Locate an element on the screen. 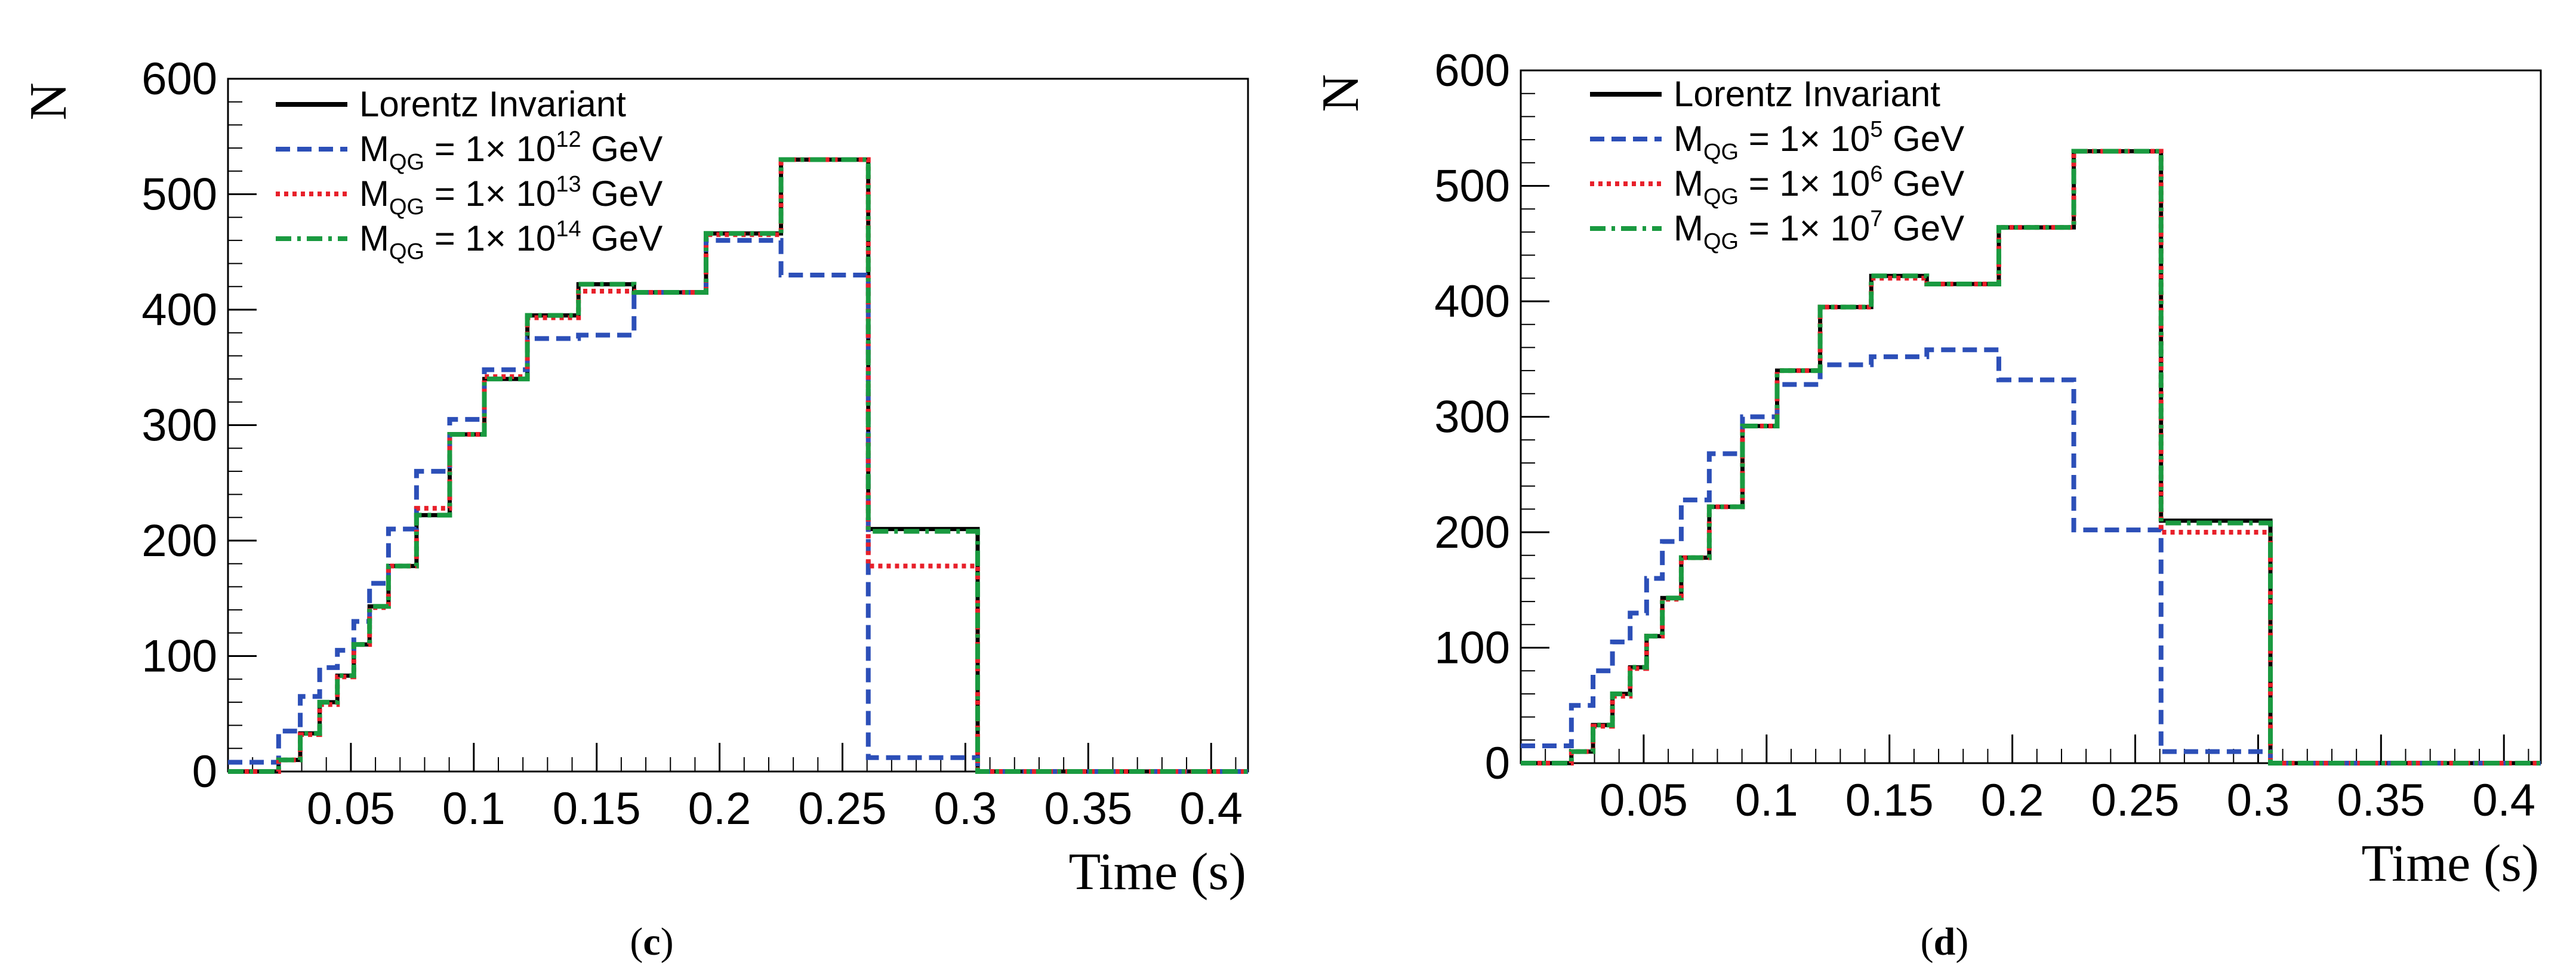  legend-superscript: 12 is located at coordinates (568, 139).